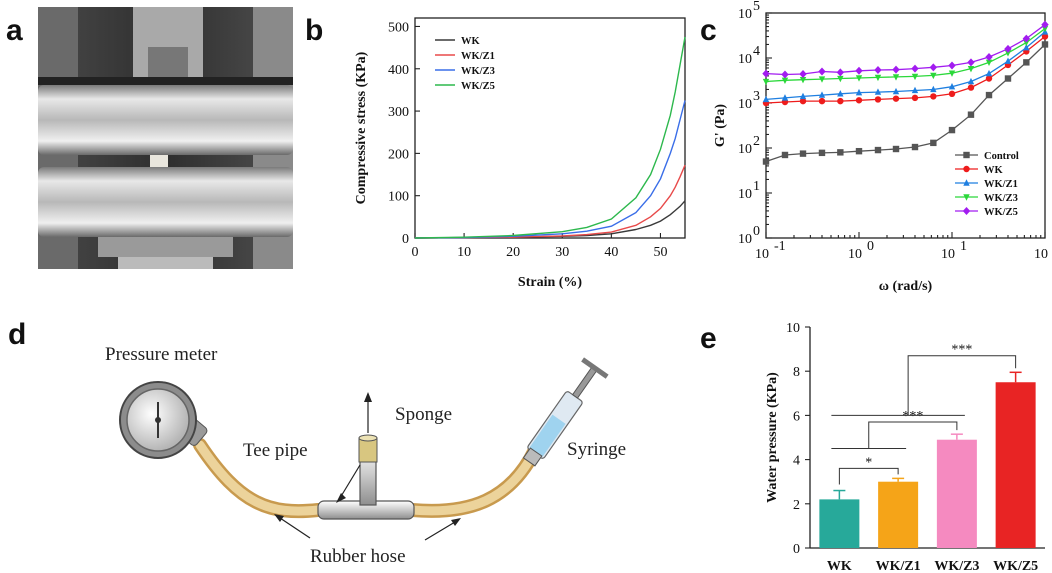 The width and height of the screenshot is (1052, 573). I want to click on y-tick-label: 8, so click(796, 372).